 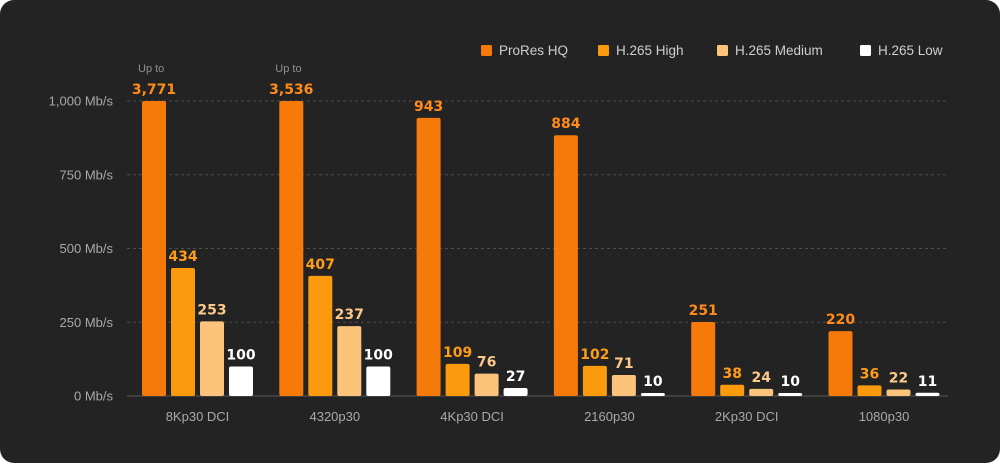 I want to click on value-label: 22, so click(x=898, y=379).